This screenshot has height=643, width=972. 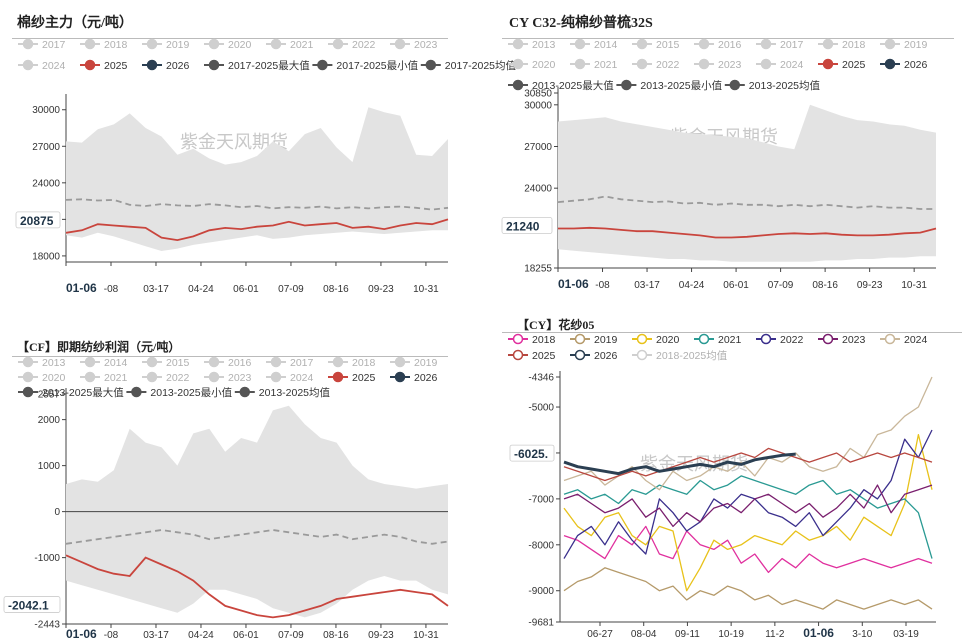 What do you see at coordinates (681, 85) in the screenshot?
I see `legend-label: 2013-2025最小值` at bounding box center [681, 85].